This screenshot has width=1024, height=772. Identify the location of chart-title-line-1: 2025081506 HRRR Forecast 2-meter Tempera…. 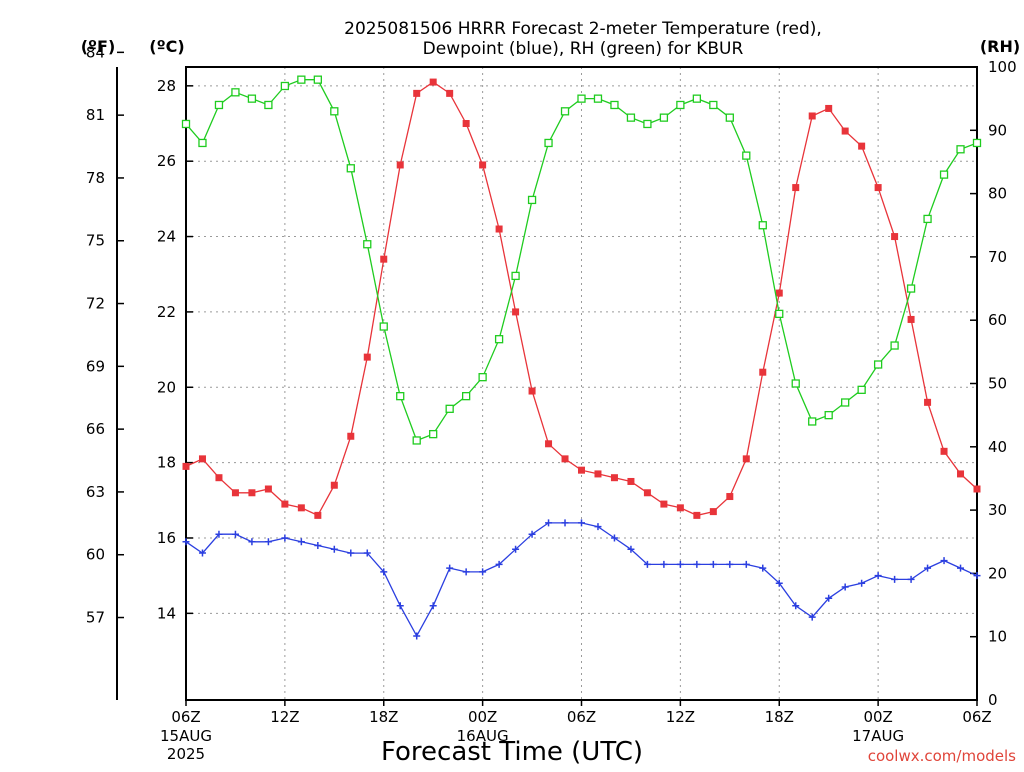
(583, 29).